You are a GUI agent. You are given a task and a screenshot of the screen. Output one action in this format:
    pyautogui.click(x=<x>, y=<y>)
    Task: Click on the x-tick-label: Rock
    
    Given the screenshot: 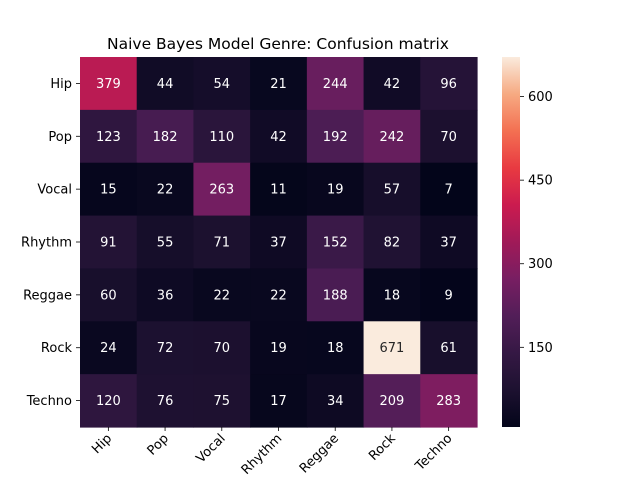 What is the action you would take?
    pyautogui.click(x=382, y=447)
    